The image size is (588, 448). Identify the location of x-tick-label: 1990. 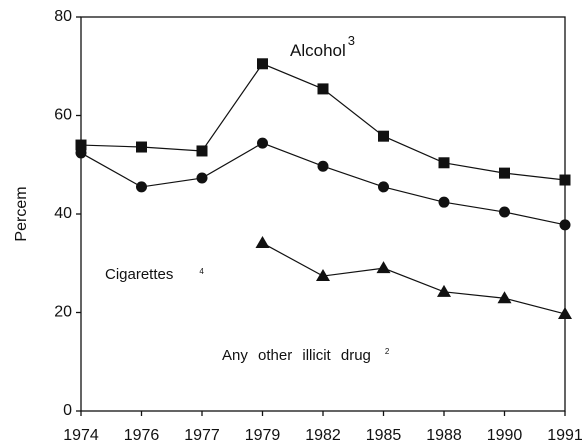
(505, 435).